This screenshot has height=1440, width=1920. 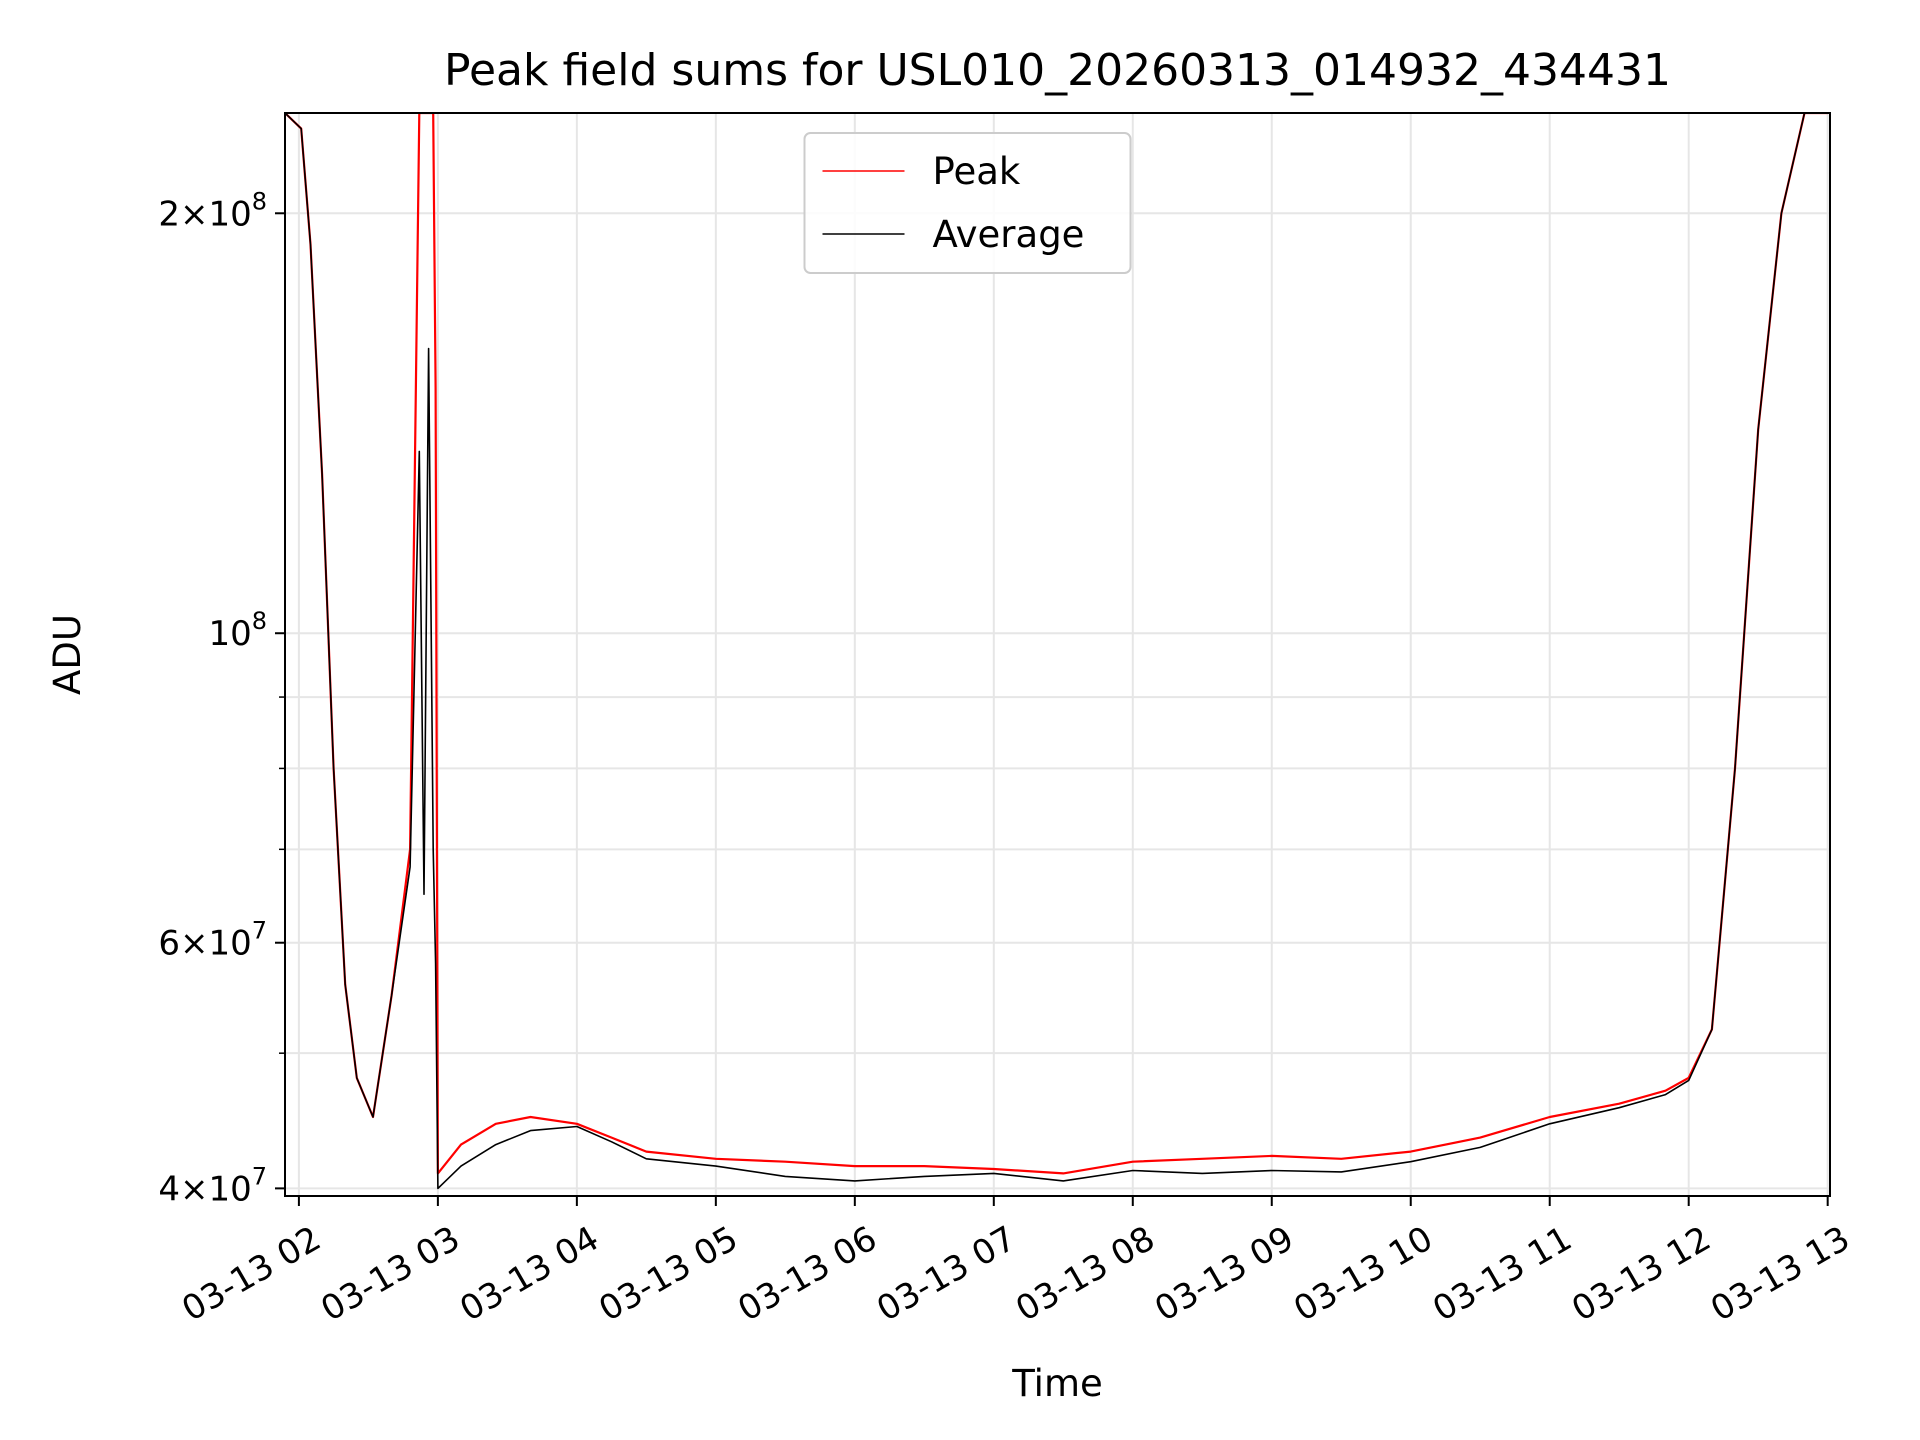 What do you see at coordinates (237, 630) in the screenshot?
I see `y-tick-label: 108` at bounding box center [237, 630].